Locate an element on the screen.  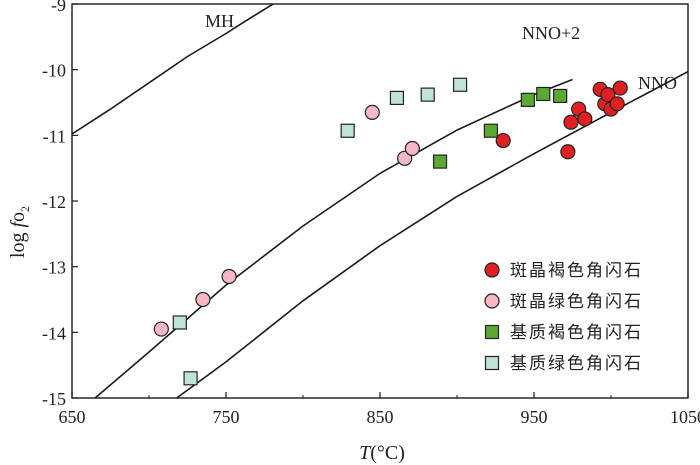
x-axis-label-rest: (°C) is located at coordinates (387, 453).